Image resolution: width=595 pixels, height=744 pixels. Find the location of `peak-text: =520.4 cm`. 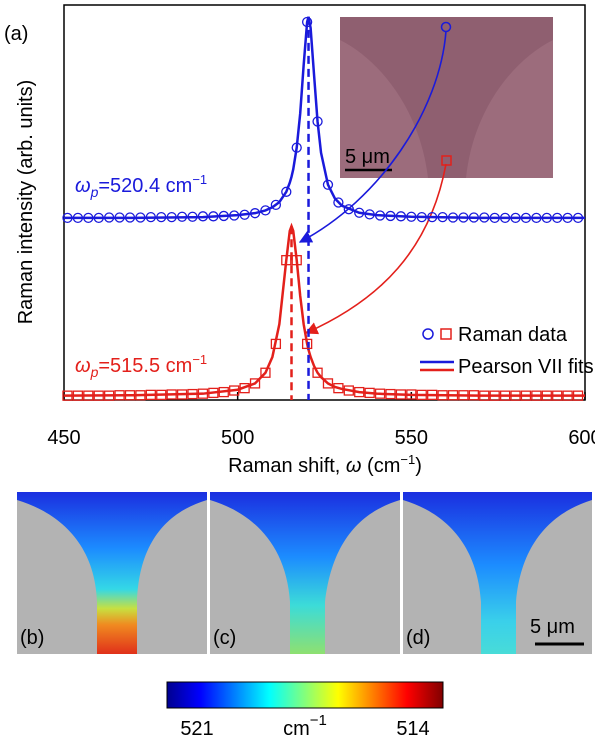

peak-text: =520.4 cm is located at coordinates (145, 186).